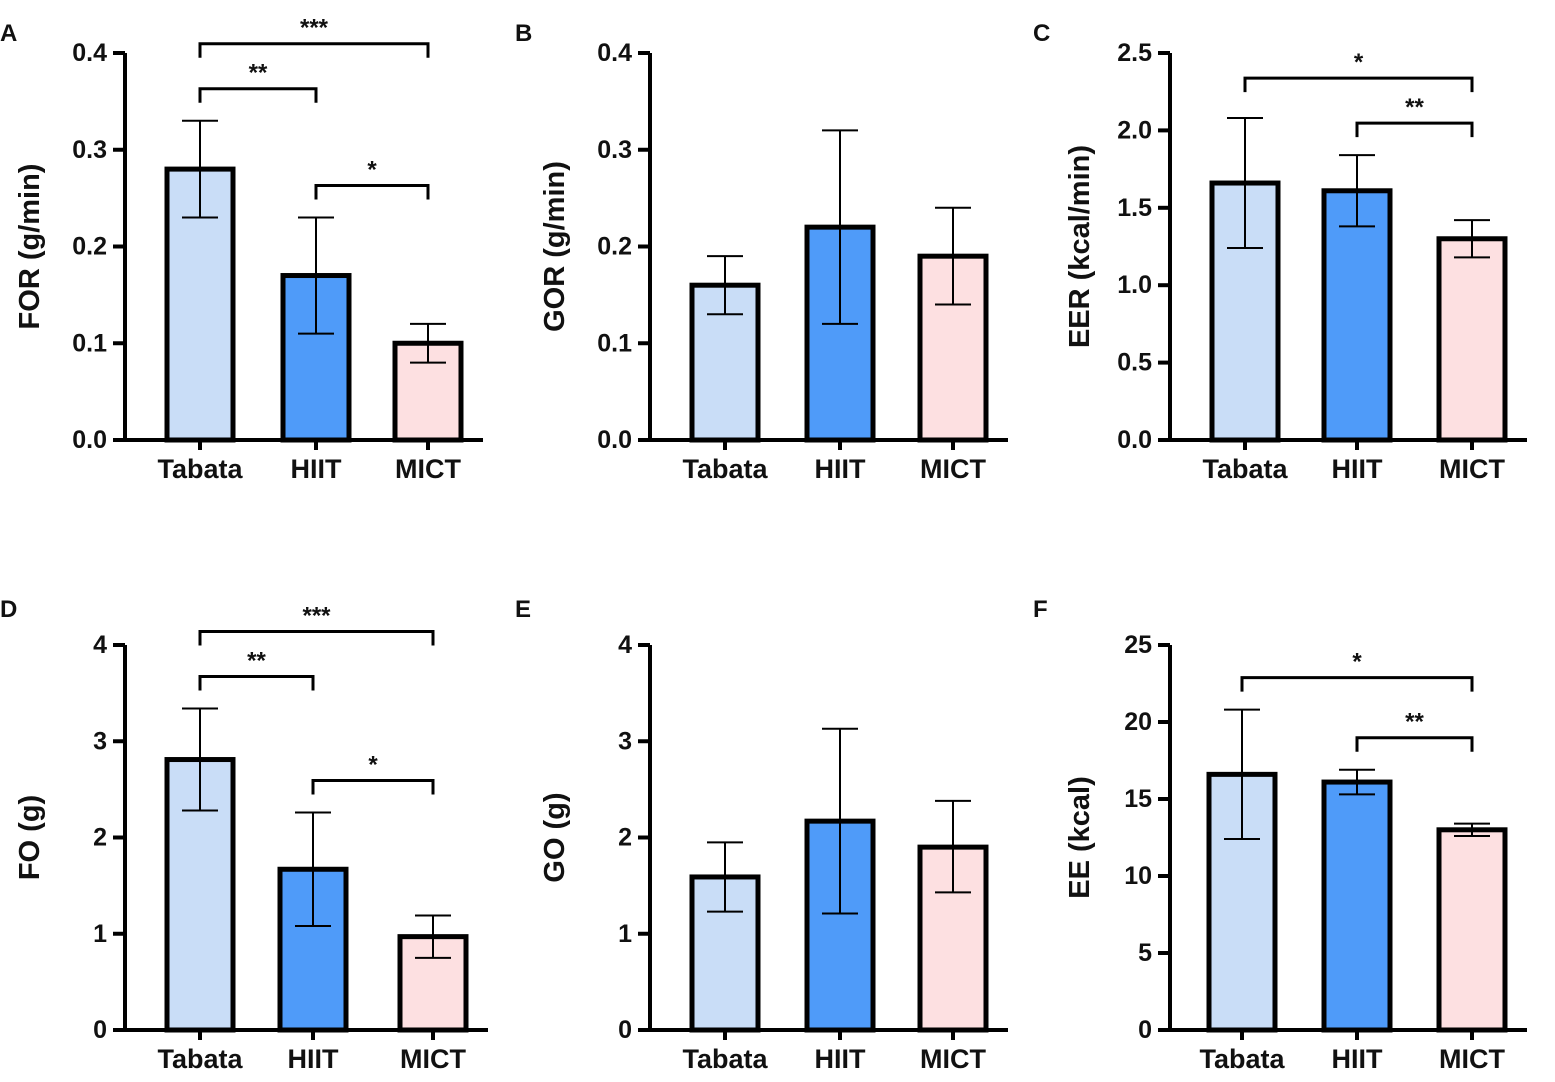  What do you see at coordinates (555, 837) in the screenshot?
I see `y-axis-title: GO (g)` at bounding box center [555, 837].